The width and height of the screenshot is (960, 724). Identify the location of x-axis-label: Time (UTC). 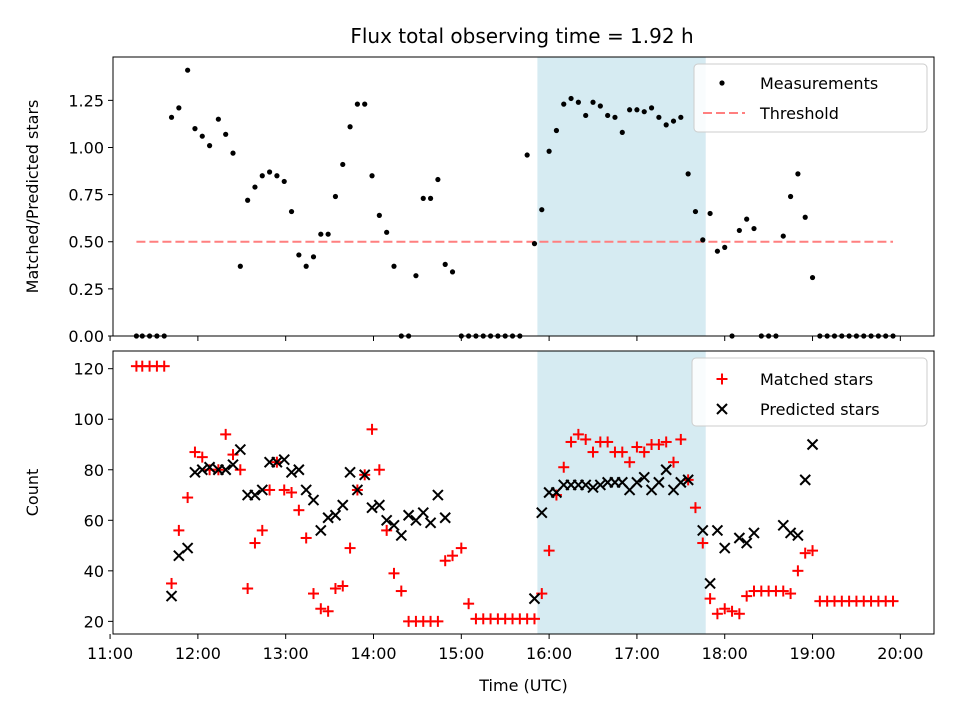
(522, 685).